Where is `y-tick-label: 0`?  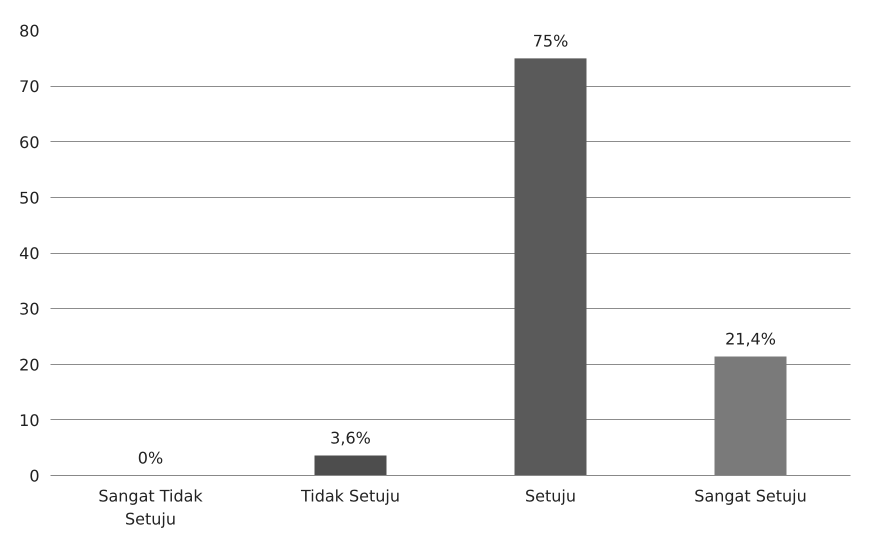
y-tick-label: 0 is located at coordinates (34, 476).